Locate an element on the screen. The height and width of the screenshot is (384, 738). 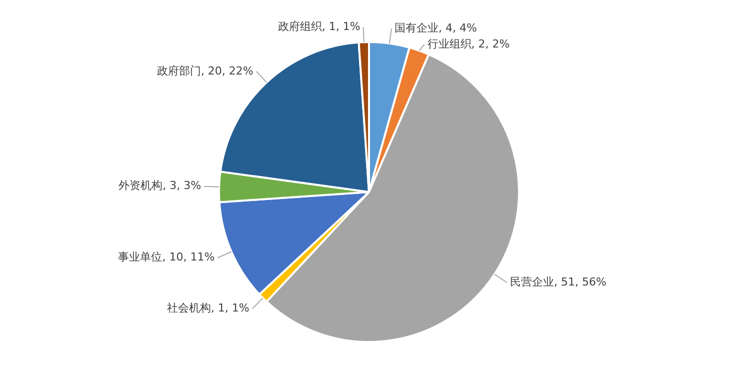
slice-label: 事业单位, 10, 11% is located at coordinates (166, 257).